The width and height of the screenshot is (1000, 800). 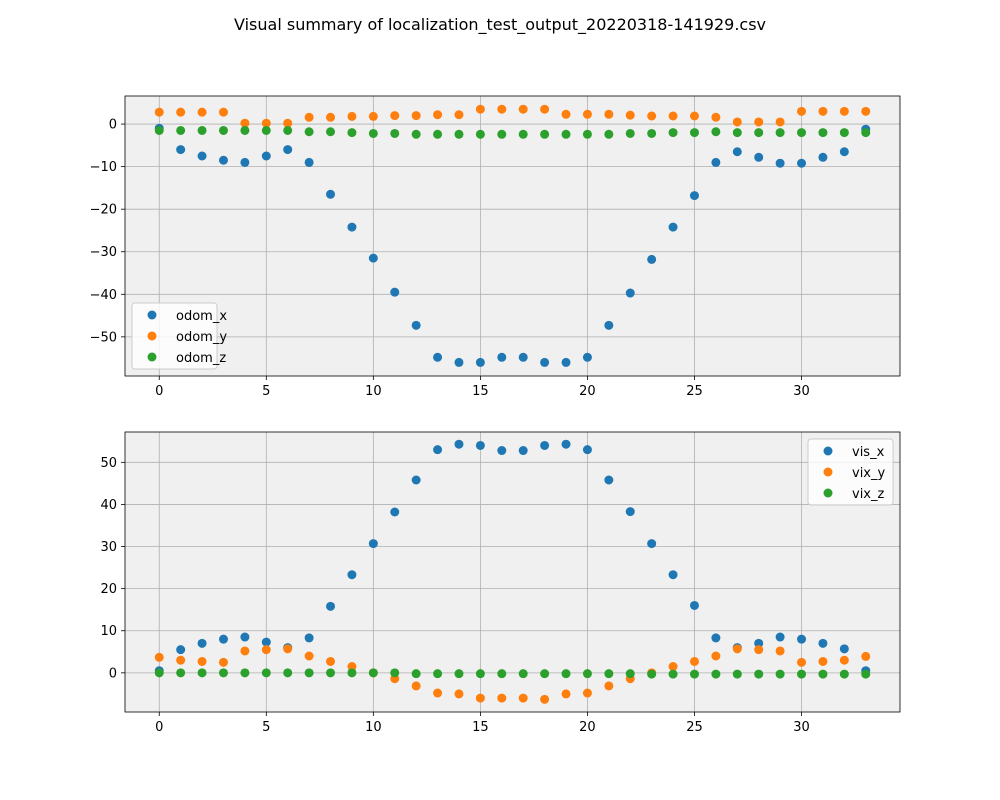 I want to click on legend-box, so click(x=174, y=336).